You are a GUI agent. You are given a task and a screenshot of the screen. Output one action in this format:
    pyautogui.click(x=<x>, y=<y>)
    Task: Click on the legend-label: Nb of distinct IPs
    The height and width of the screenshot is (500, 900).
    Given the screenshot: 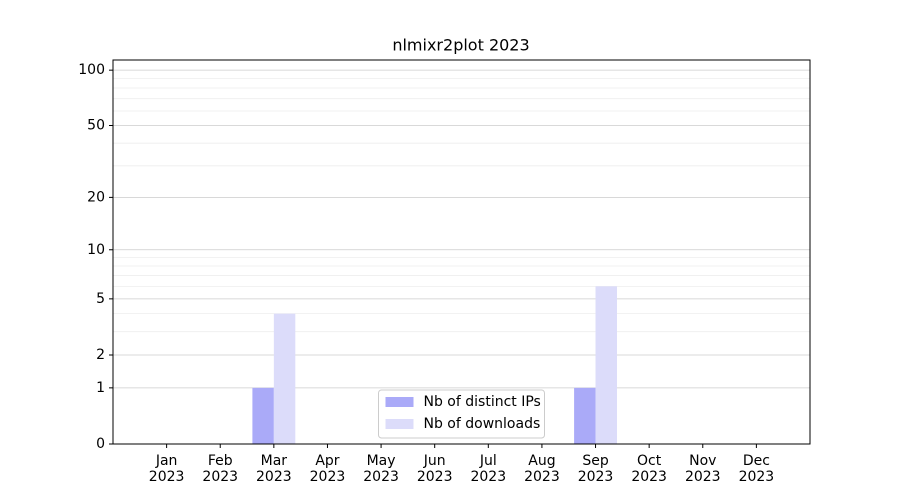 What is the action you would take?
    pyautogui.click(x=482, y=402)
    